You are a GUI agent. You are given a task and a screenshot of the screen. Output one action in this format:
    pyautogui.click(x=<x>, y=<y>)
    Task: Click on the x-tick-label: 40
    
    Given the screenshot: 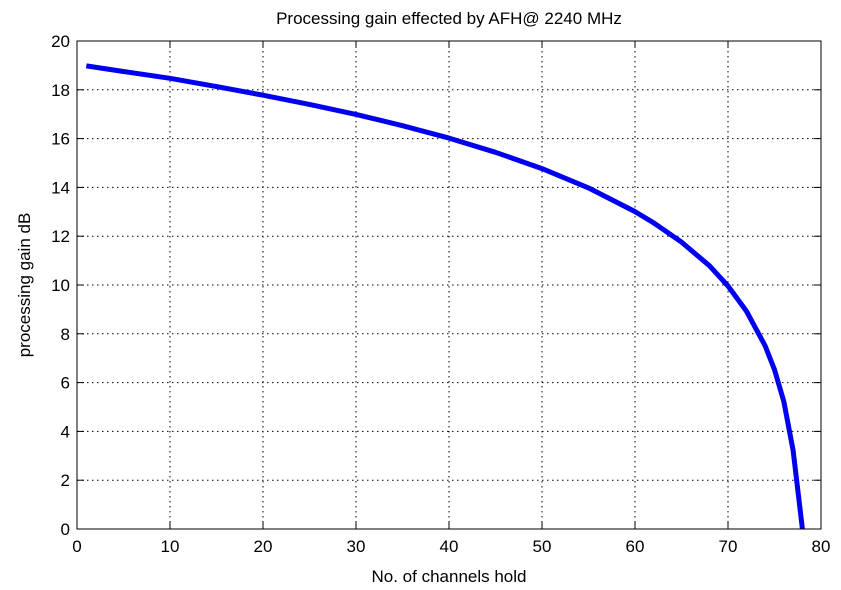 What is the action you would take?
    pyautogui.click(x=449, y=546)
    